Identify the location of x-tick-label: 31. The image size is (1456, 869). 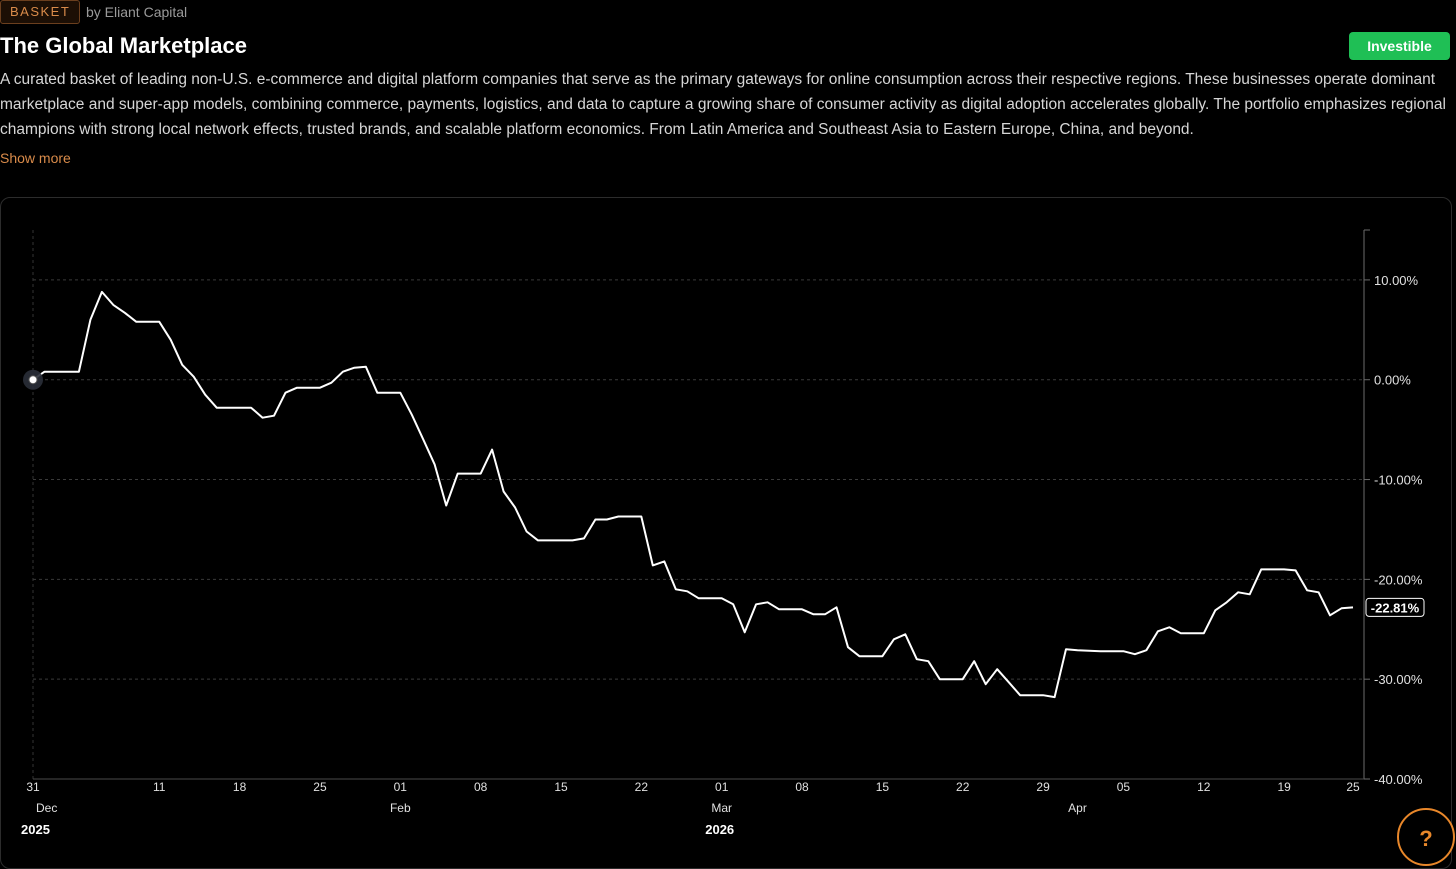
(33, 787).